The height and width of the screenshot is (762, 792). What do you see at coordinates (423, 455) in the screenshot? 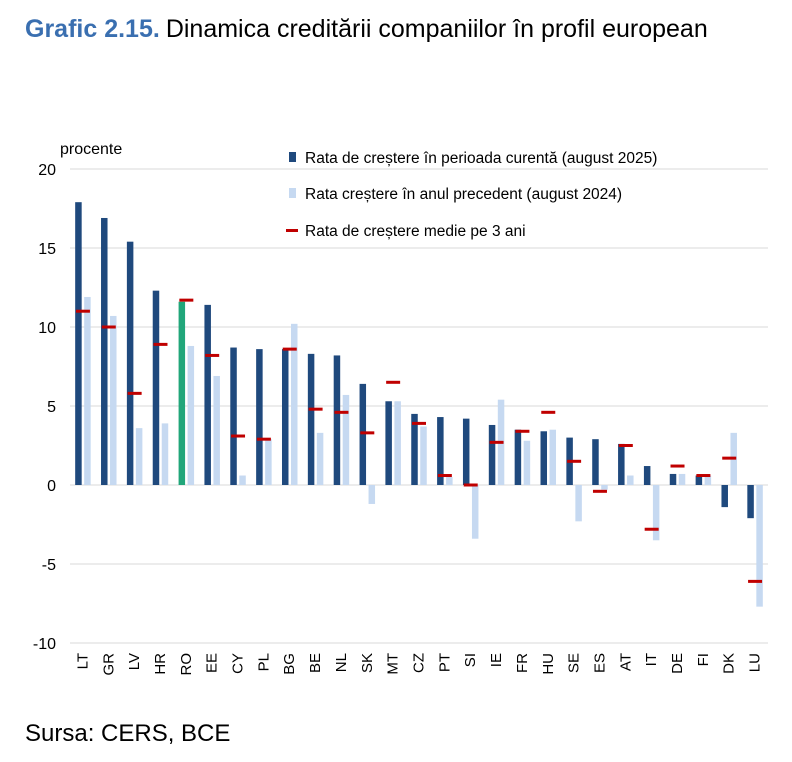
I see `bar-previous-cz` at bounding box center [423, 455].